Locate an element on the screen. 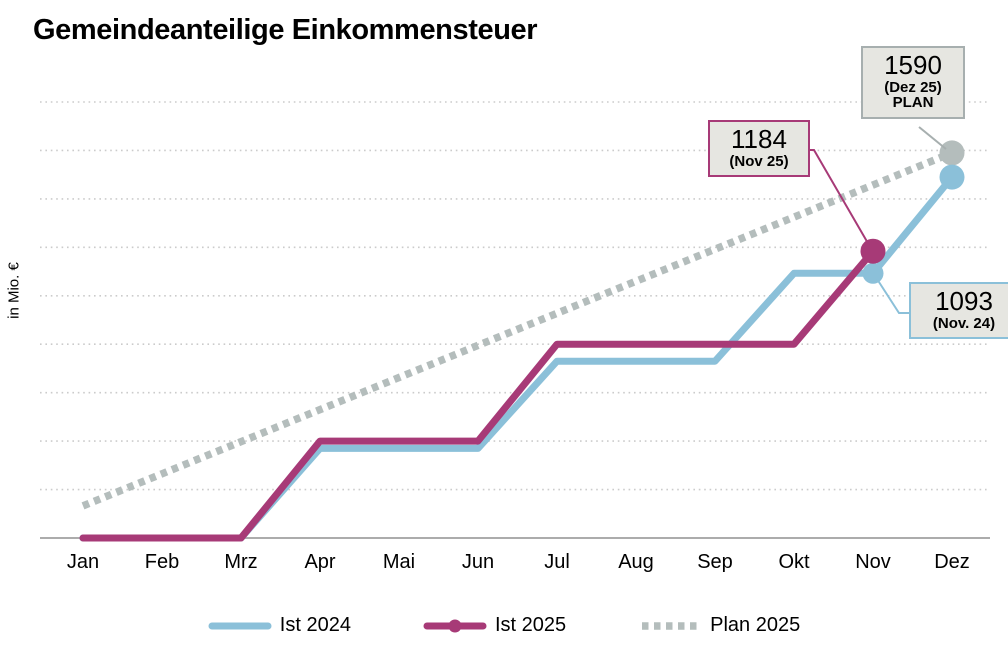  x-axis-tick-okt: Okt is located at coordinates (794, 562).